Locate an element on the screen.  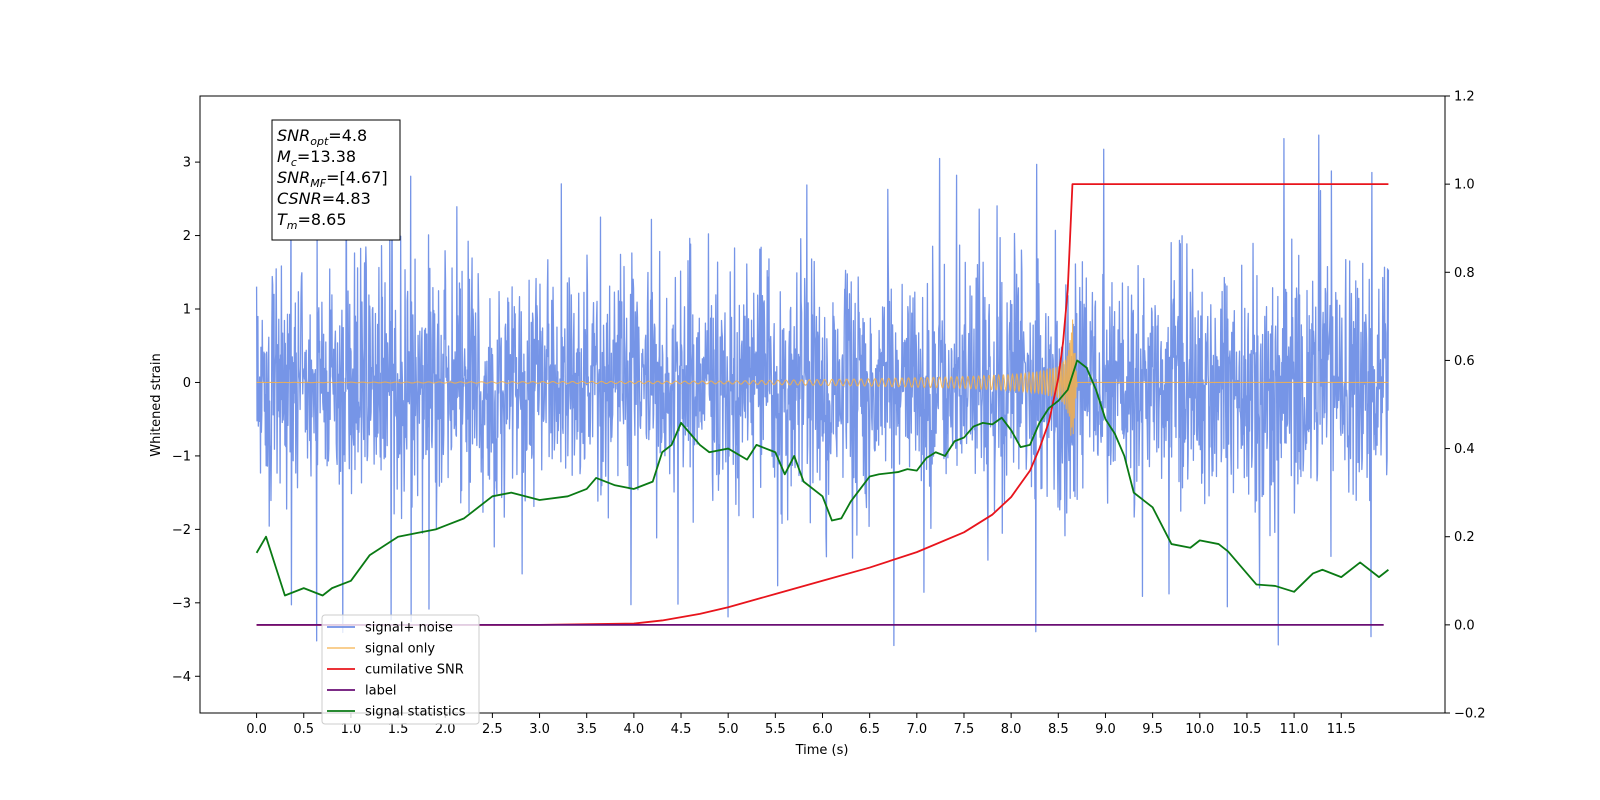
x-tick-label: 5.0 is located at coordinates (728, 729).